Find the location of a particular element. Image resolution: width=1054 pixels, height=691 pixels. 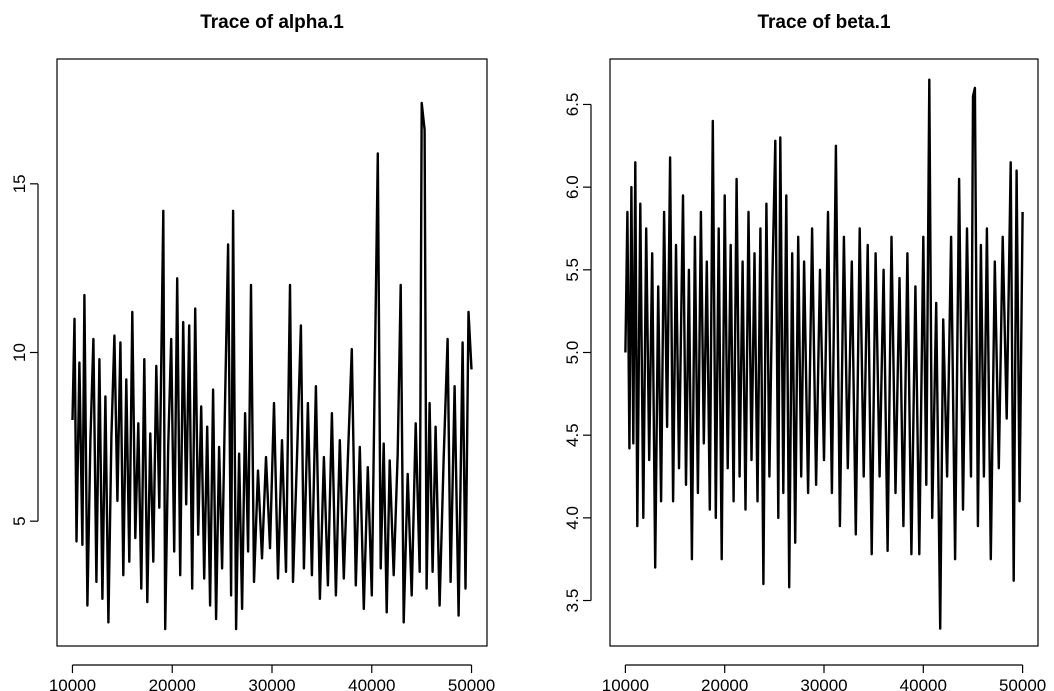

chart-1-x-tick-label: 30000 is located at coordinates (271, 683).